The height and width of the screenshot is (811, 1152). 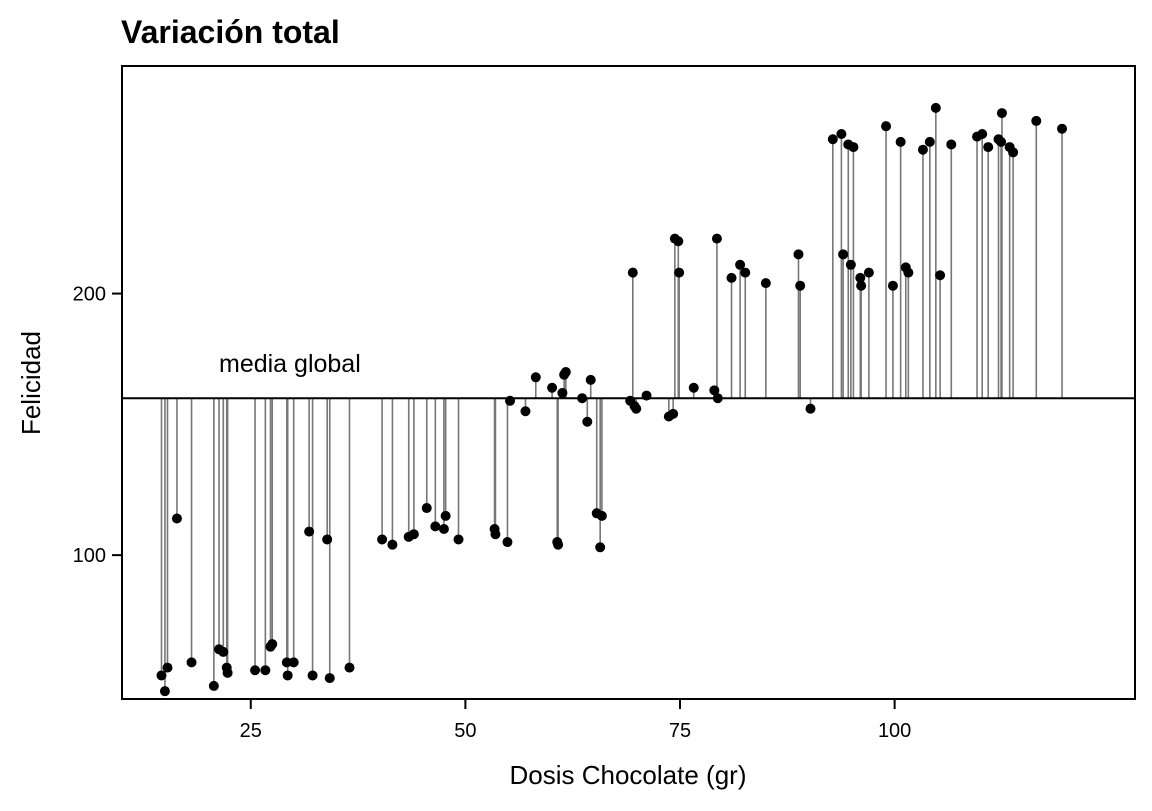 I want to click on y-tick-label: 100, so click(x=89, y=556).